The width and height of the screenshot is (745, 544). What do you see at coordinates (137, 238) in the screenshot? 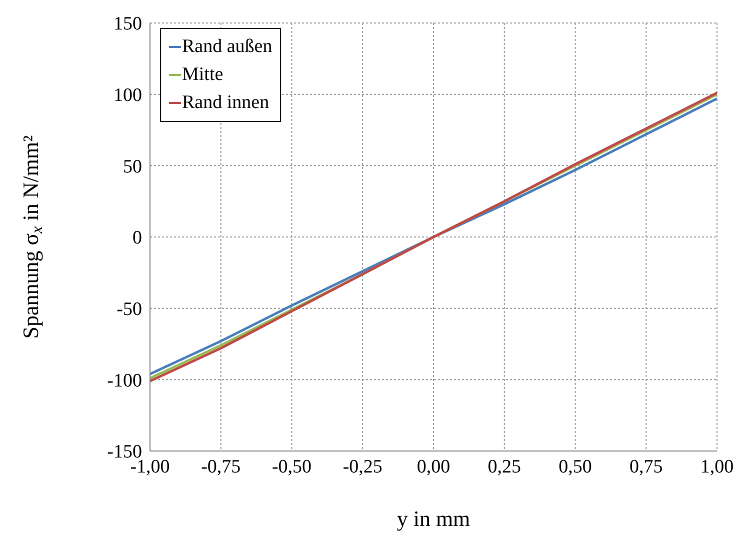
I see `y-tick-label: 0` at bounding box center [137, 238].